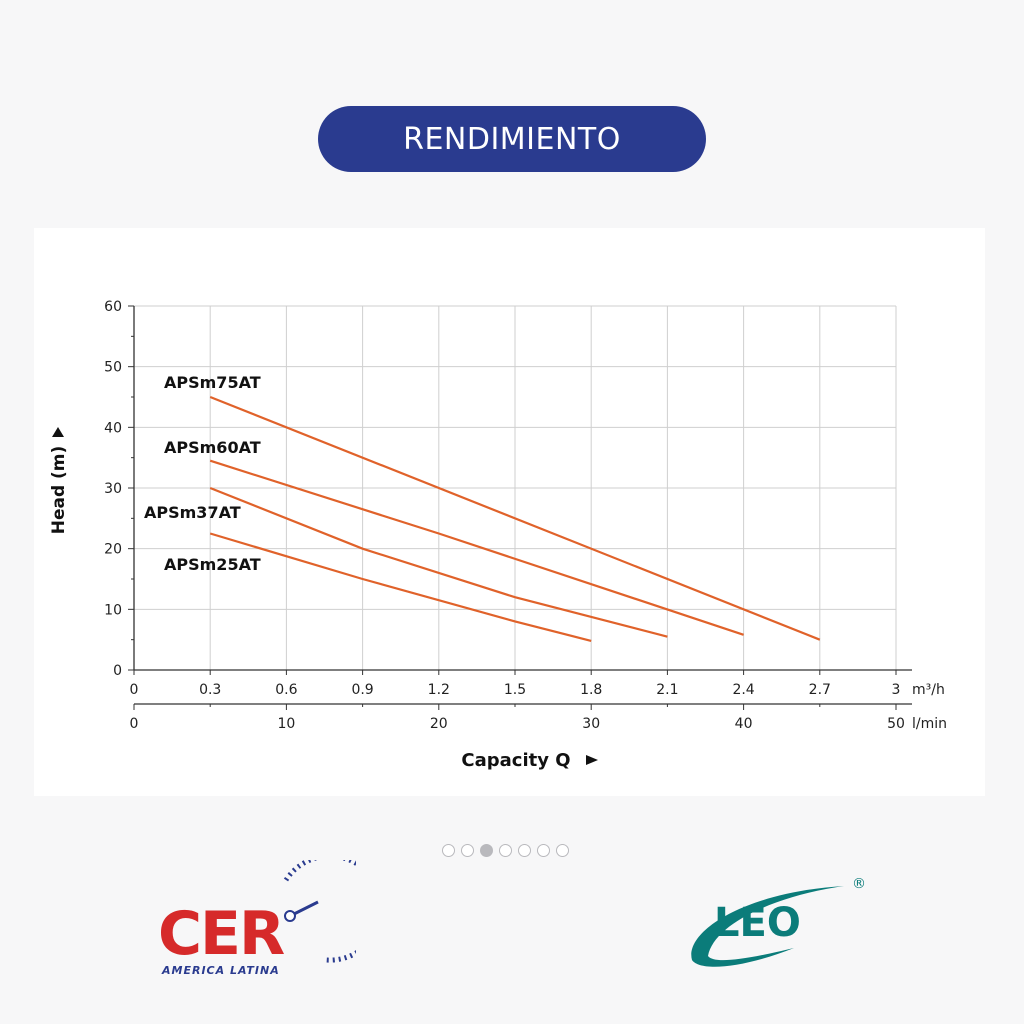 The image size is (1024, 1024). I want to click on page-title: RENDIMIENTO, so click(512, 139).